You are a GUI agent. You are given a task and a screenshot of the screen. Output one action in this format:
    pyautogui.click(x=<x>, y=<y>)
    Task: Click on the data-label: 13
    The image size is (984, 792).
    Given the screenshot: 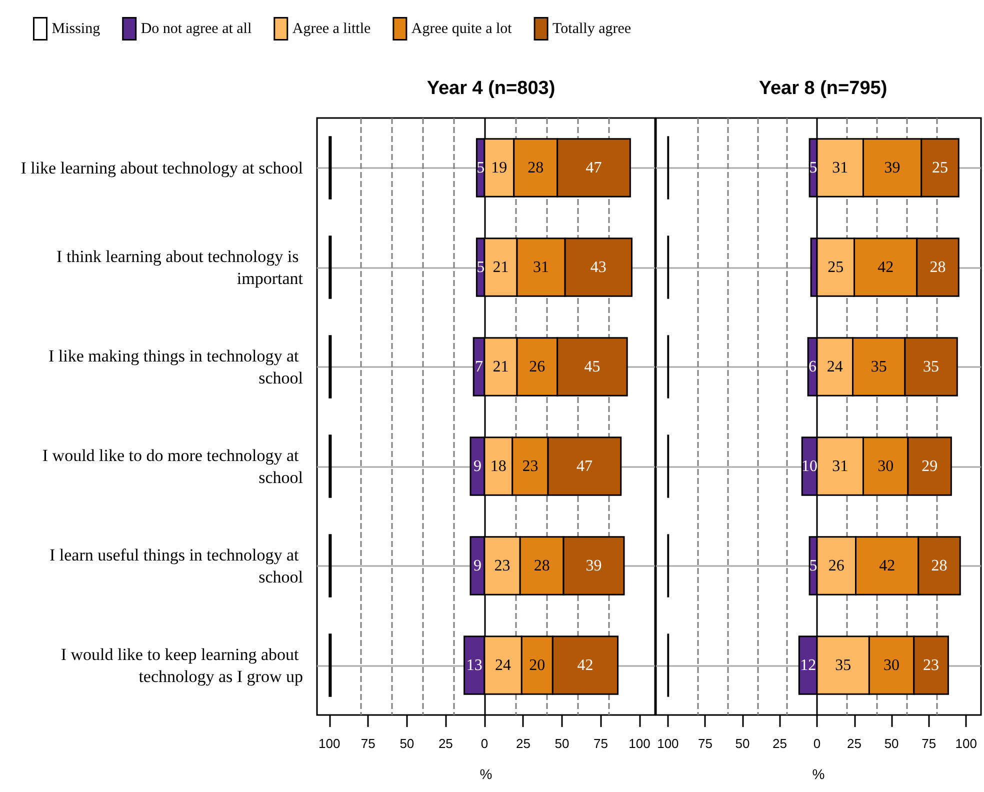 What is the action you would take?
    pyautogui.click(x=474, y=665)
    